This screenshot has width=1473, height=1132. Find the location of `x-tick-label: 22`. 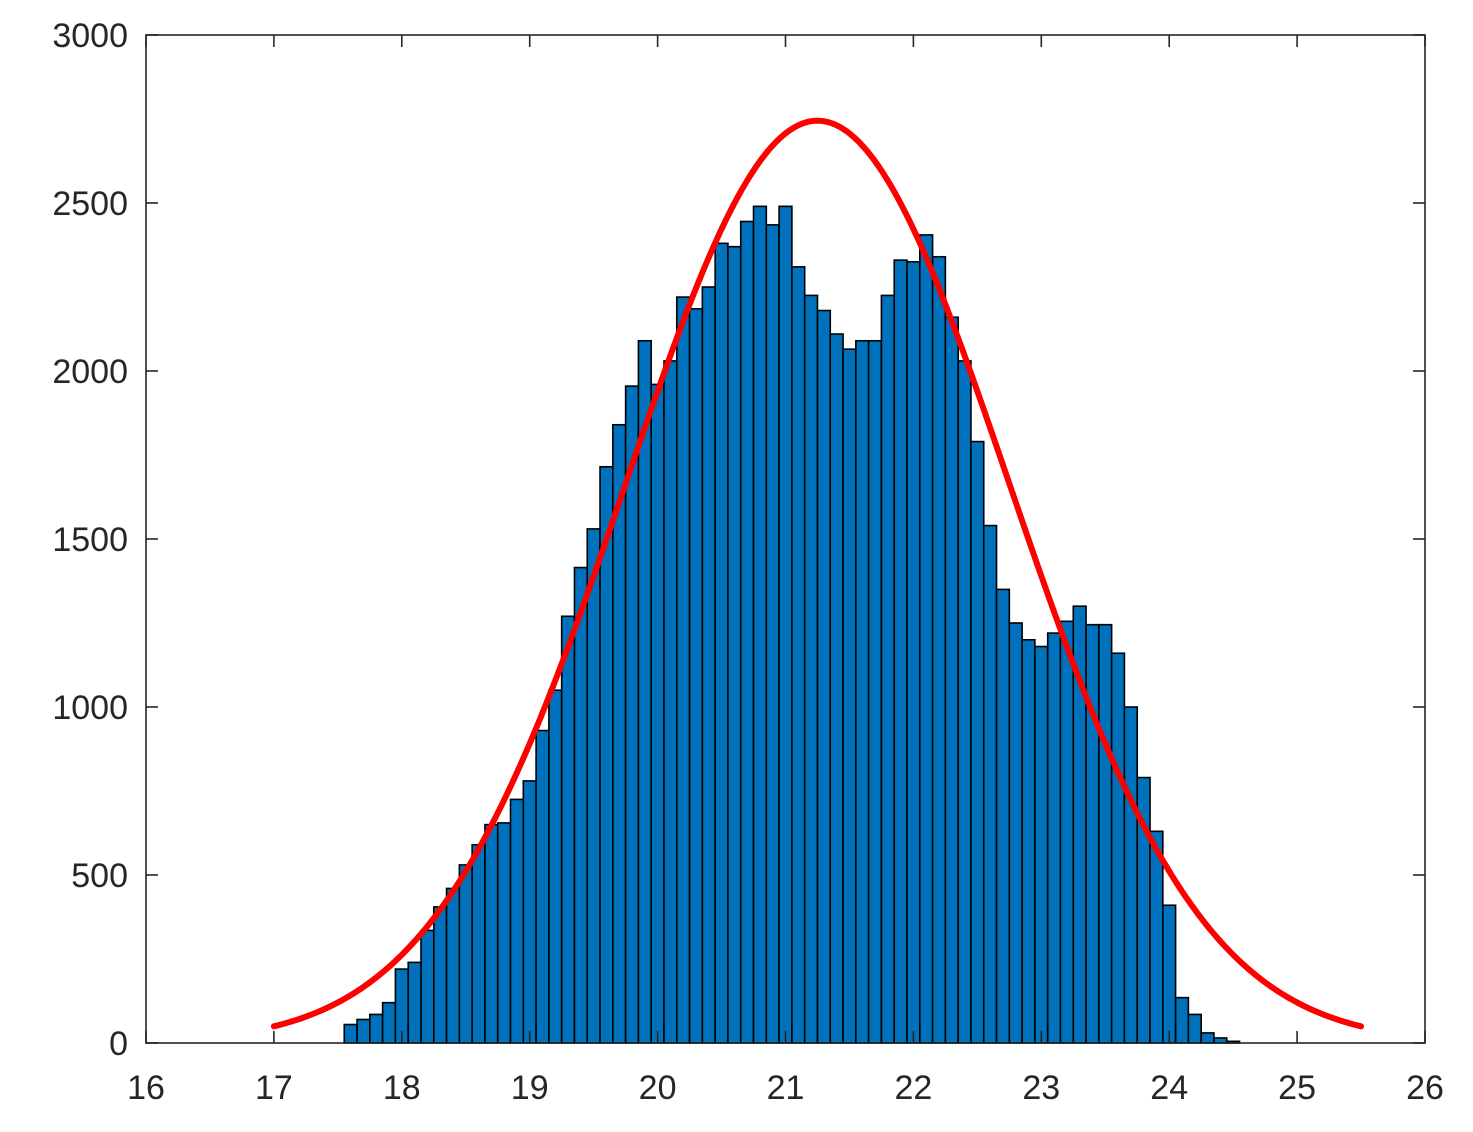

x-tick-label: 22 is located at coordinates (913, 1088).